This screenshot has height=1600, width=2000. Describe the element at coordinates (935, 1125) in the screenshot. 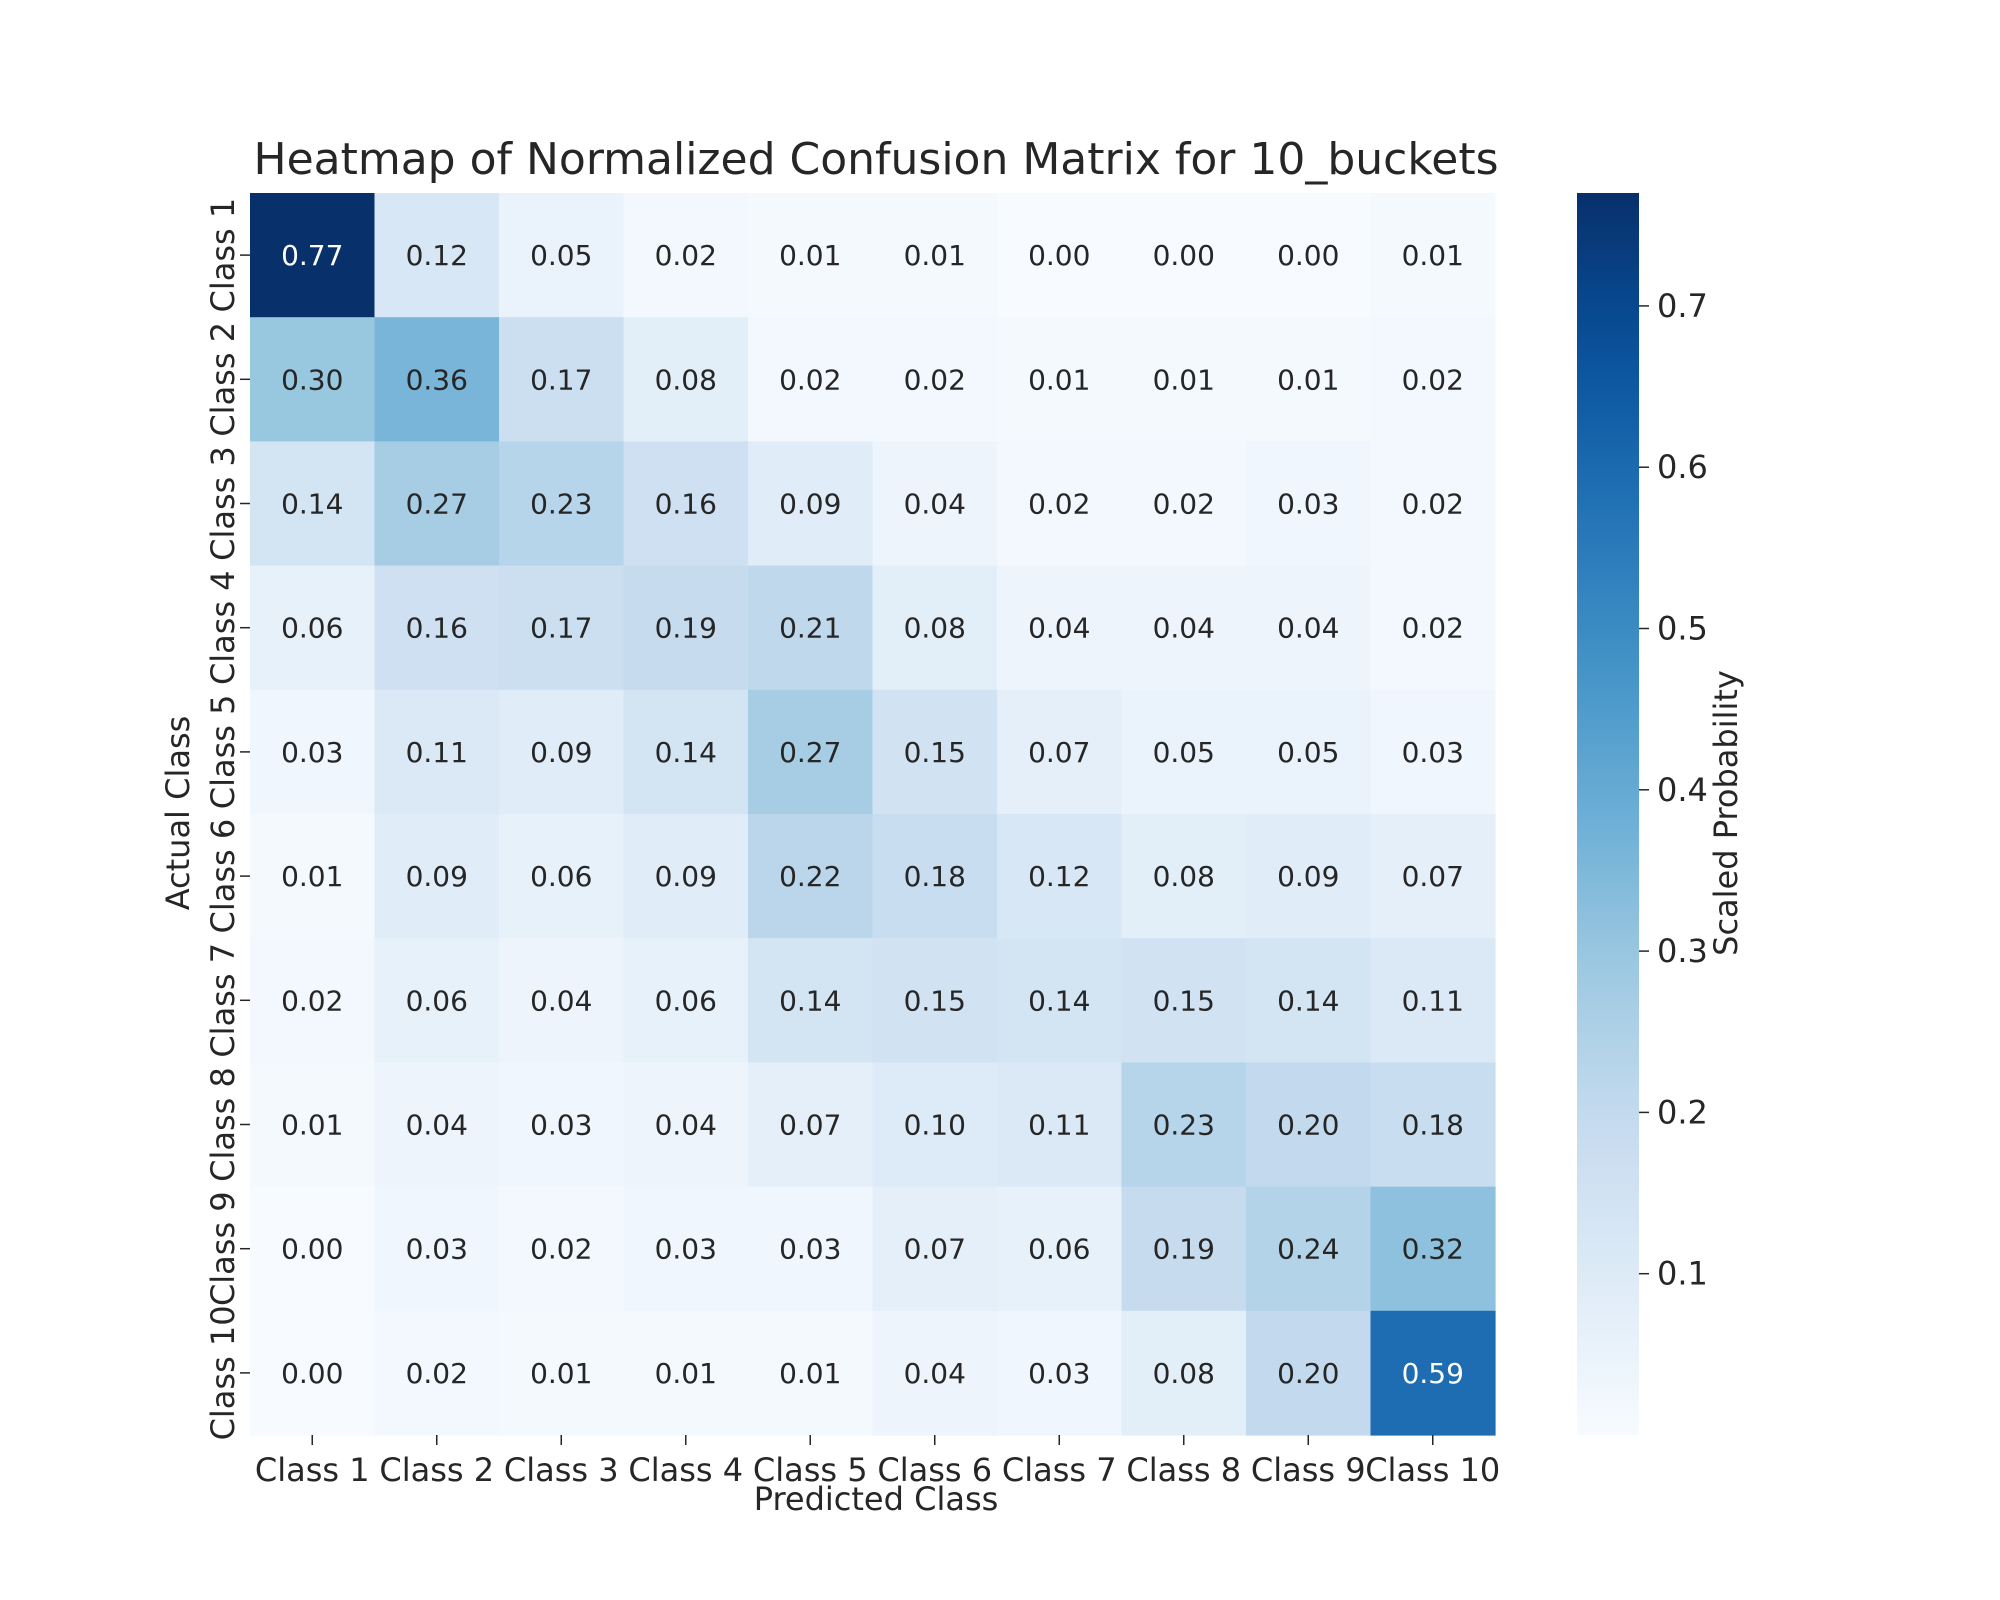

I see `cell-value-label: 0.10` at that location.